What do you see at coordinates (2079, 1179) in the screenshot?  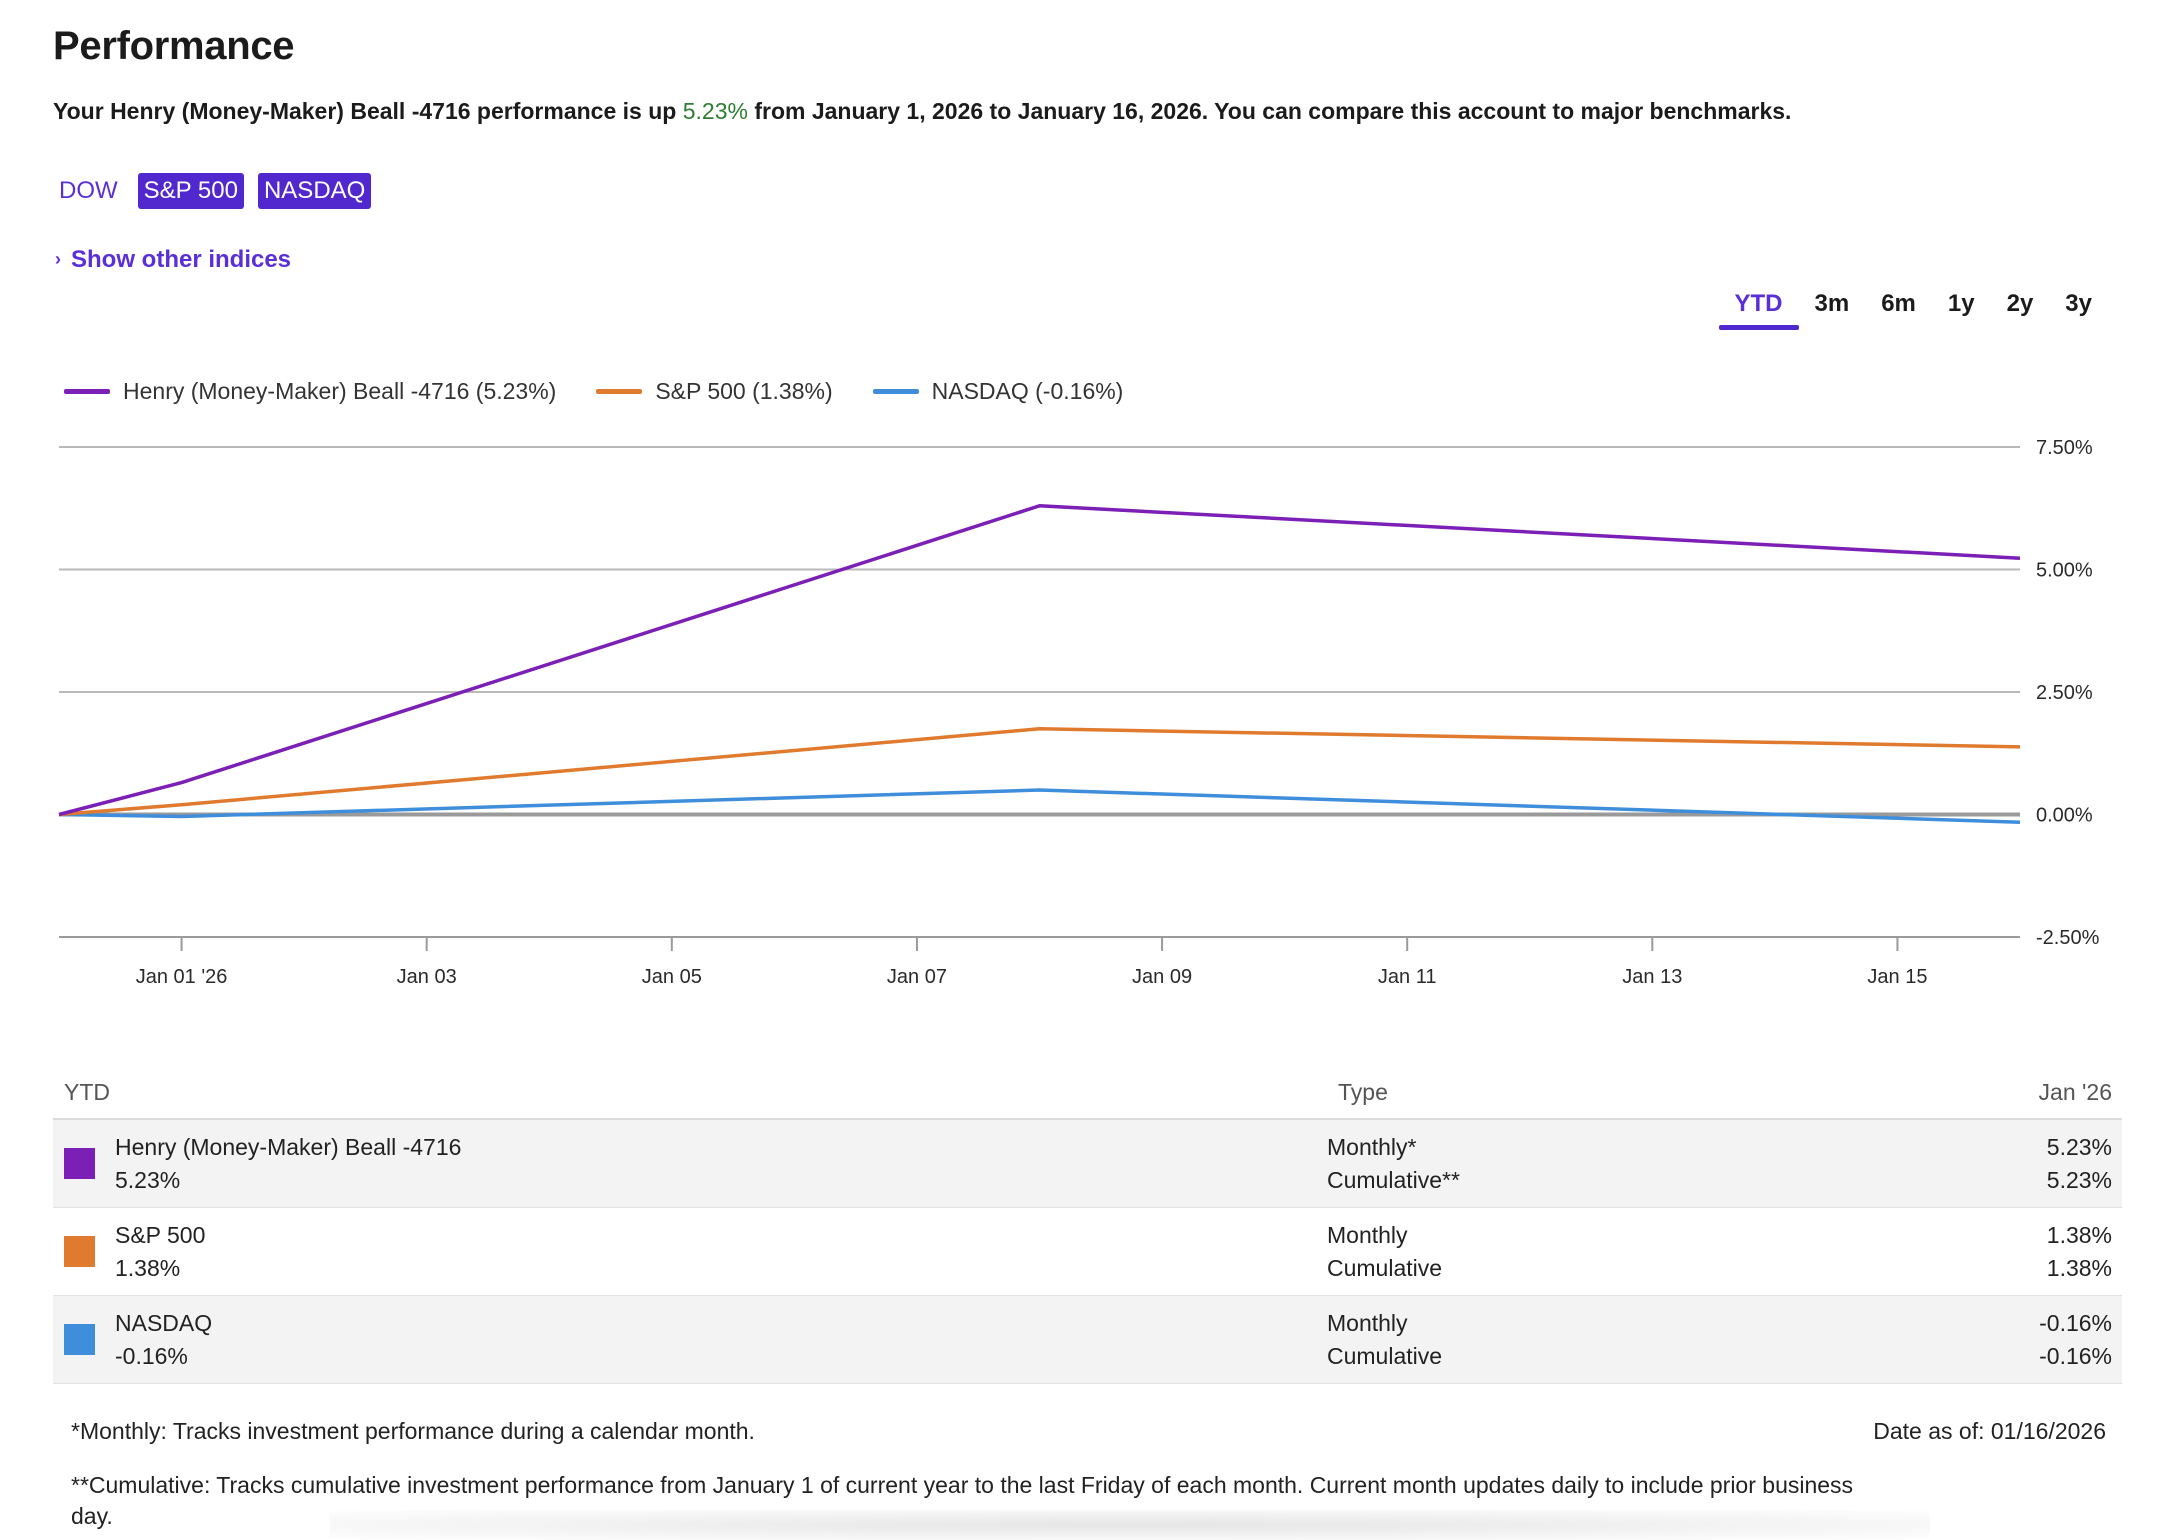 I see `row-cumulative-value: 5.23%` at bounding box center [2079, 1179].